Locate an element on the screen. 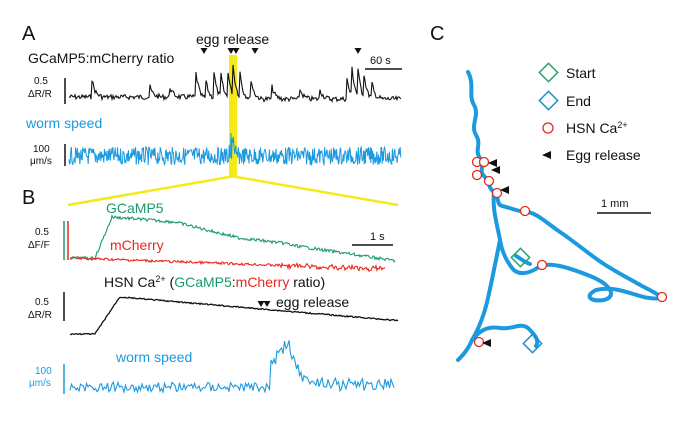 The image size is (700, 430). panel-b-speed-trace is located at coordinates (232, 367).